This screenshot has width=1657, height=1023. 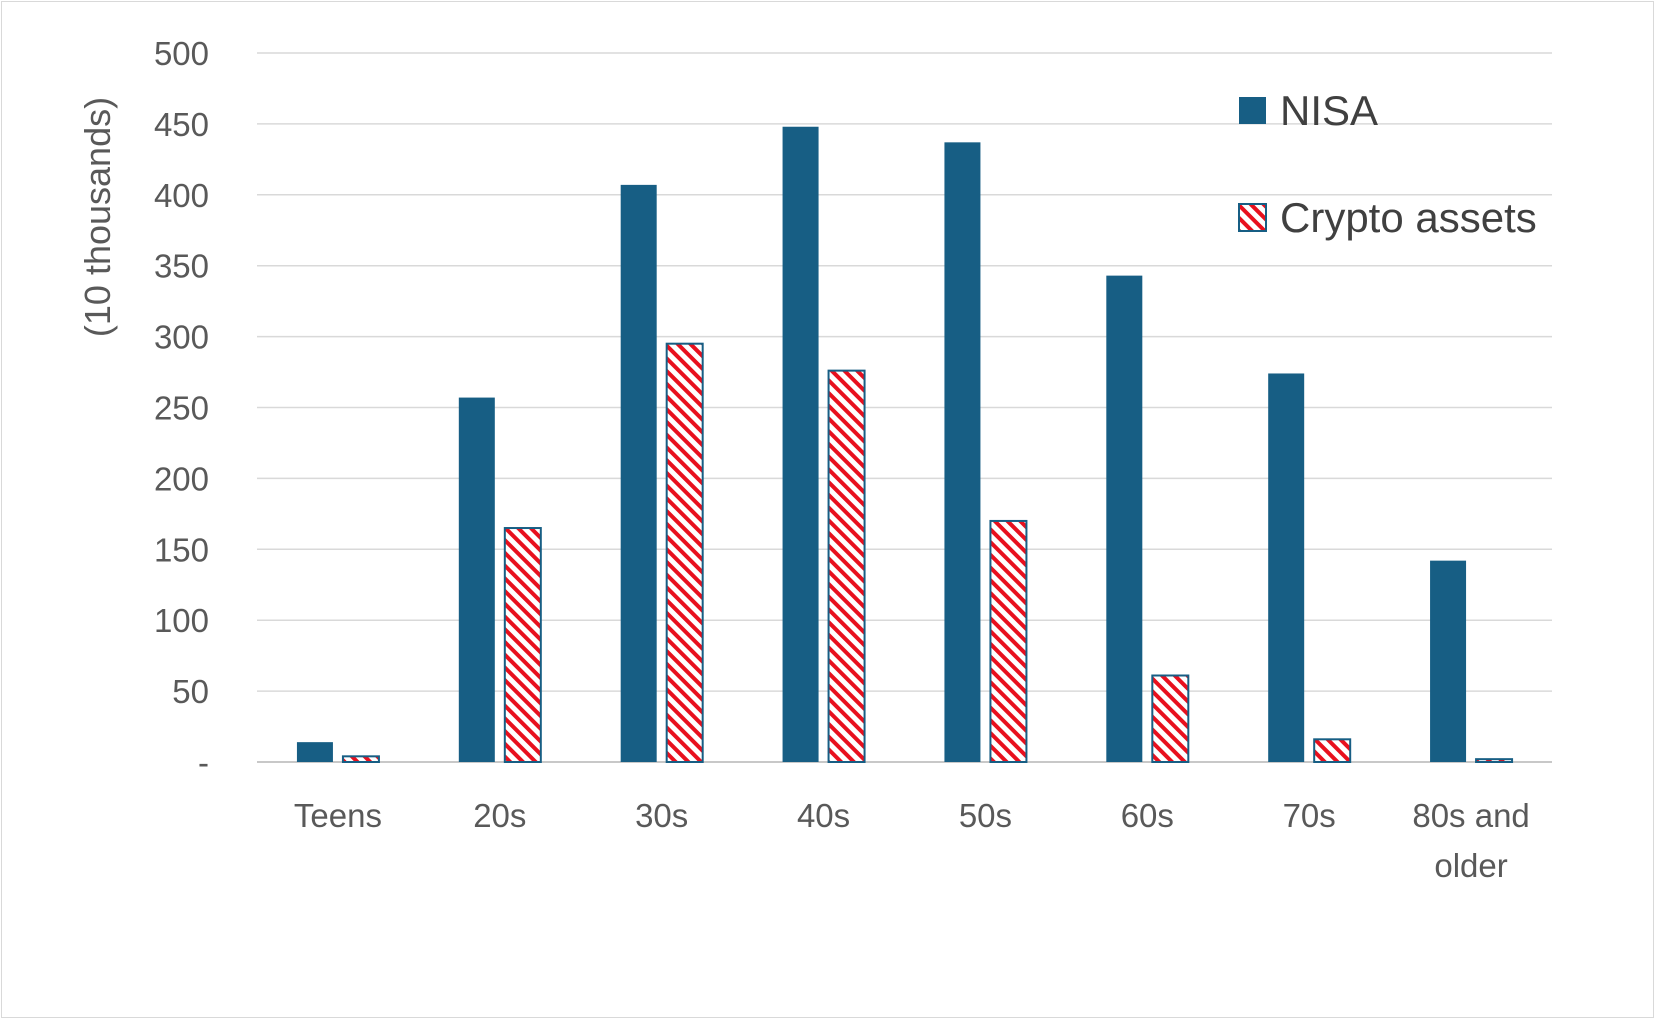 What do you see at coordinates (181, 266) in the screenshot?
I see `y-tick-label-350: 350` at bounding box center [181, 266].